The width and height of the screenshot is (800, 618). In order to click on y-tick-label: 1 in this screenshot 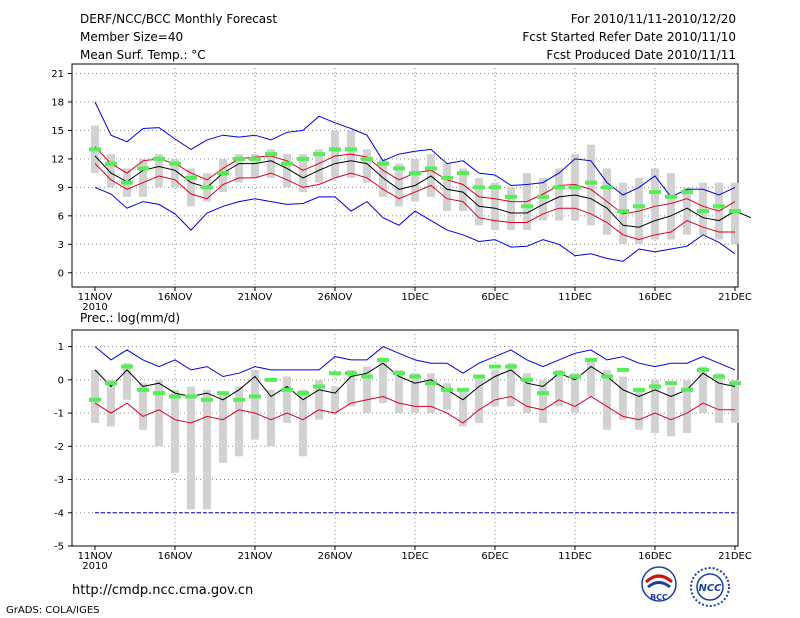, I will do `click(61, 347)`.